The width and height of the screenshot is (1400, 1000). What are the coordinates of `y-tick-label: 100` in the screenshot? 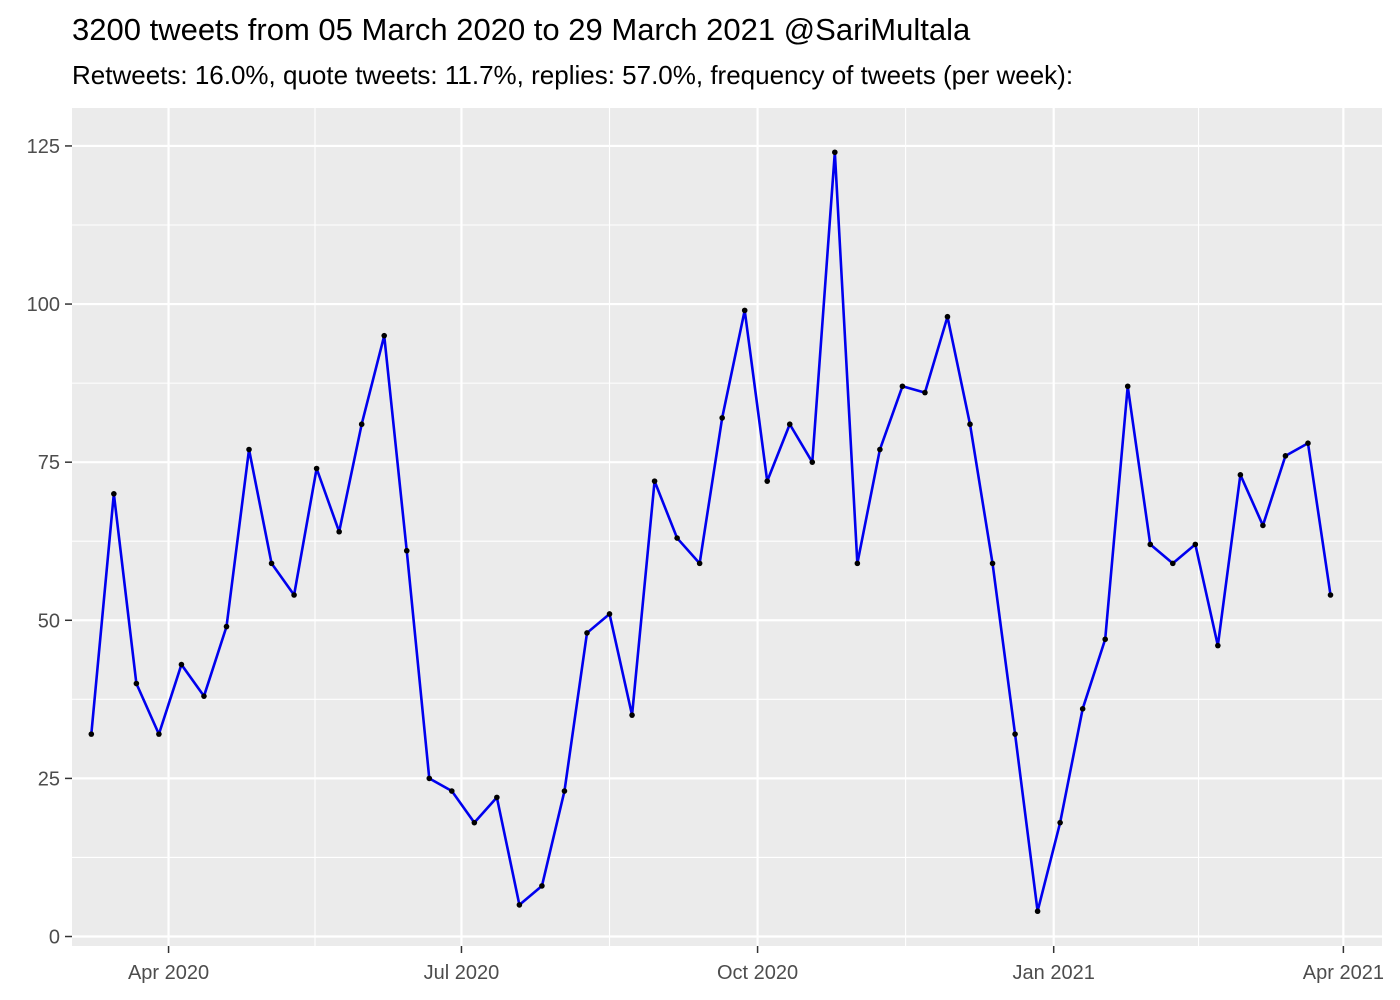 It's located at (43, 305).